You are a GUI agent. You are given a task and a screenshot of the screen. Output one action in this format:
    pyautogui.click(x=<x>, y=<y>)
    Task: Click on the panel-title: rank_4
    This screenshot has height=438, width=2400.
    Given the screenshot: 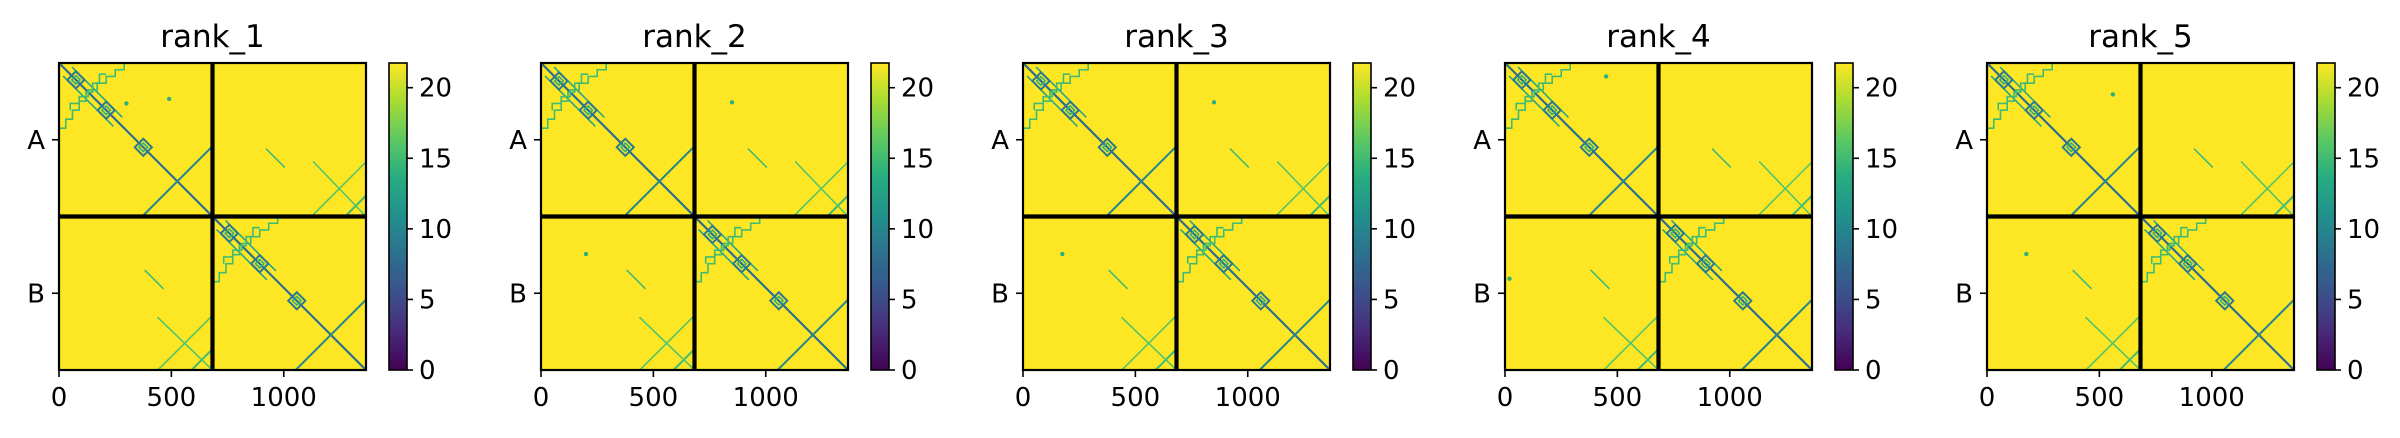 What is the action you would take?
    pyautogui.click(x=1658, y=37)
    